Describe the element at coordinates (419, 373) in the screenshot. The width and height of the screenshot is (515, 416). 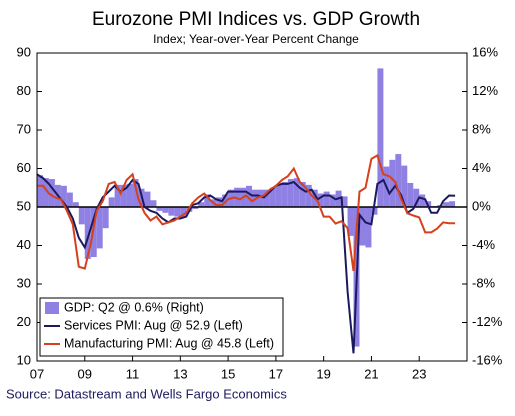
I see `x-tick-label: 23` at that location.